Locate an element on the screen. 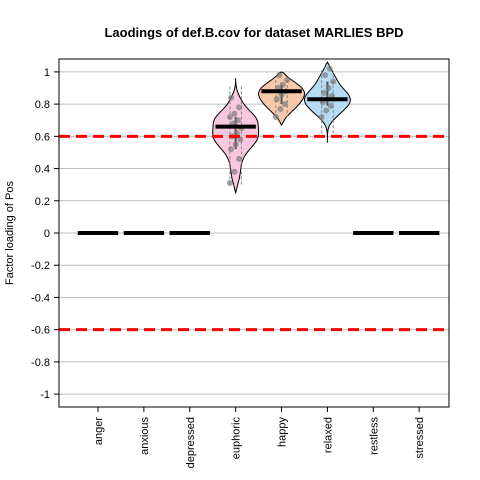 This screenshot has height=480, width=480. y-tick-label: 0.4 is located at coordinates (42, 170).